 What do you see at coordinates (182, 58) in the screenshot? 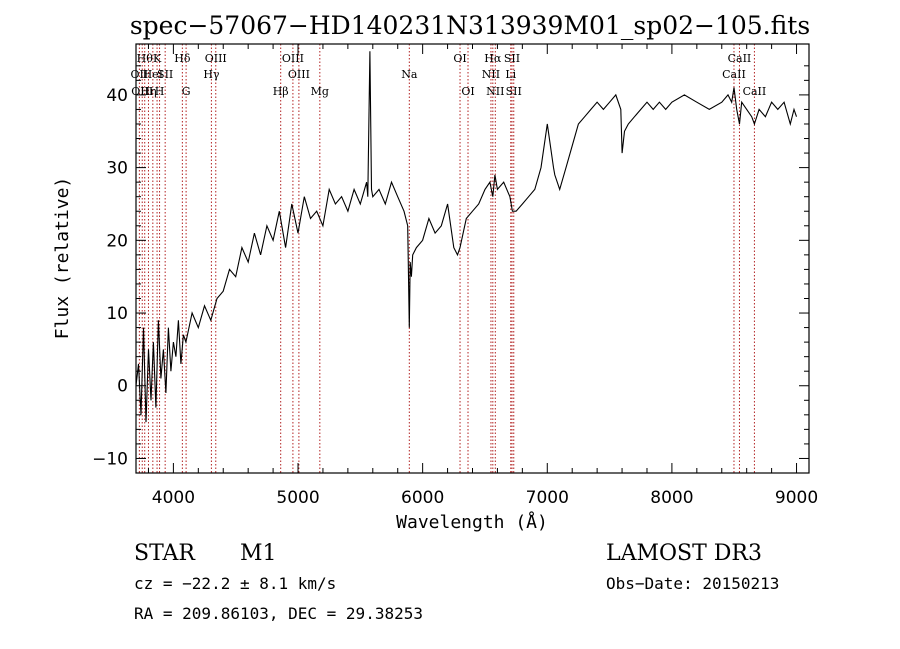
I see `line-label: Hδ` at bounding box center [182, 58].